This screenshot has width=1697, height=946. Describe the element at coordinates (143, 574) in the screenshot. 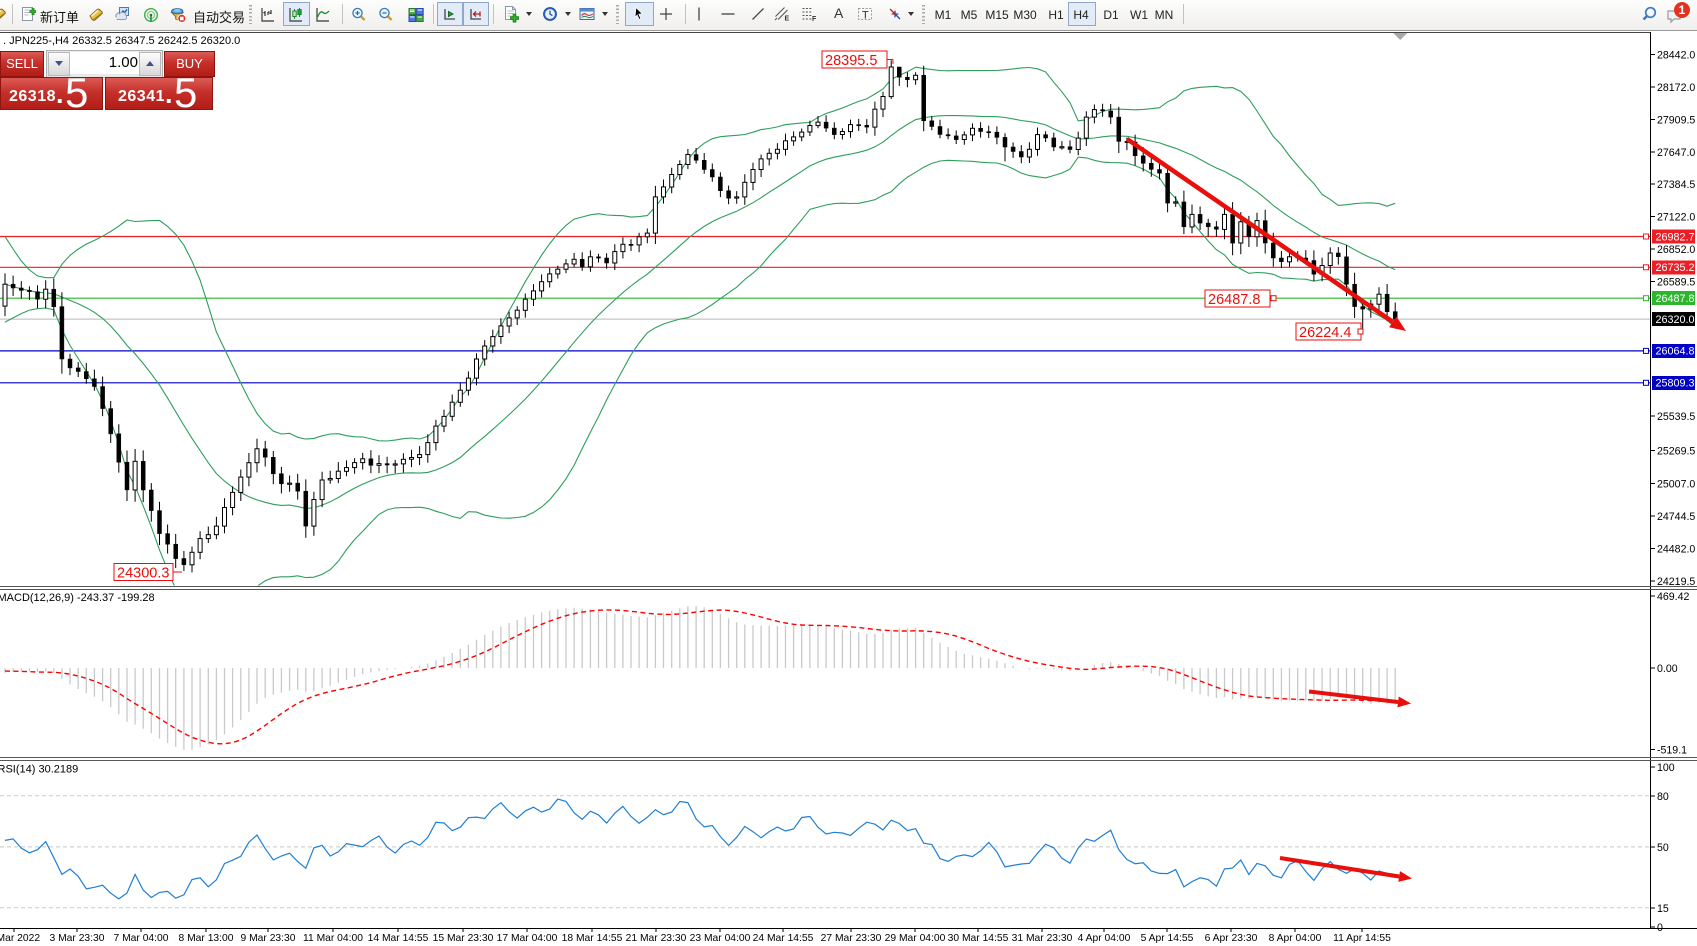

I see `svg-text: 24300.3` at that location.